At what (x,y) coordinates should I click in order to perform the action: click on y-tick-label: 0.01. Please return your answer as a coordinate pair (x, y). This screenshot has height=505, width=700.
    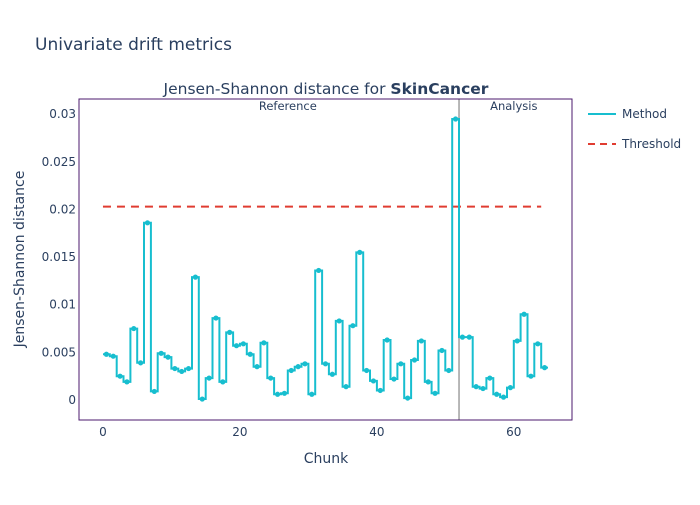
    Looking at the image, I should click on (62, 305).